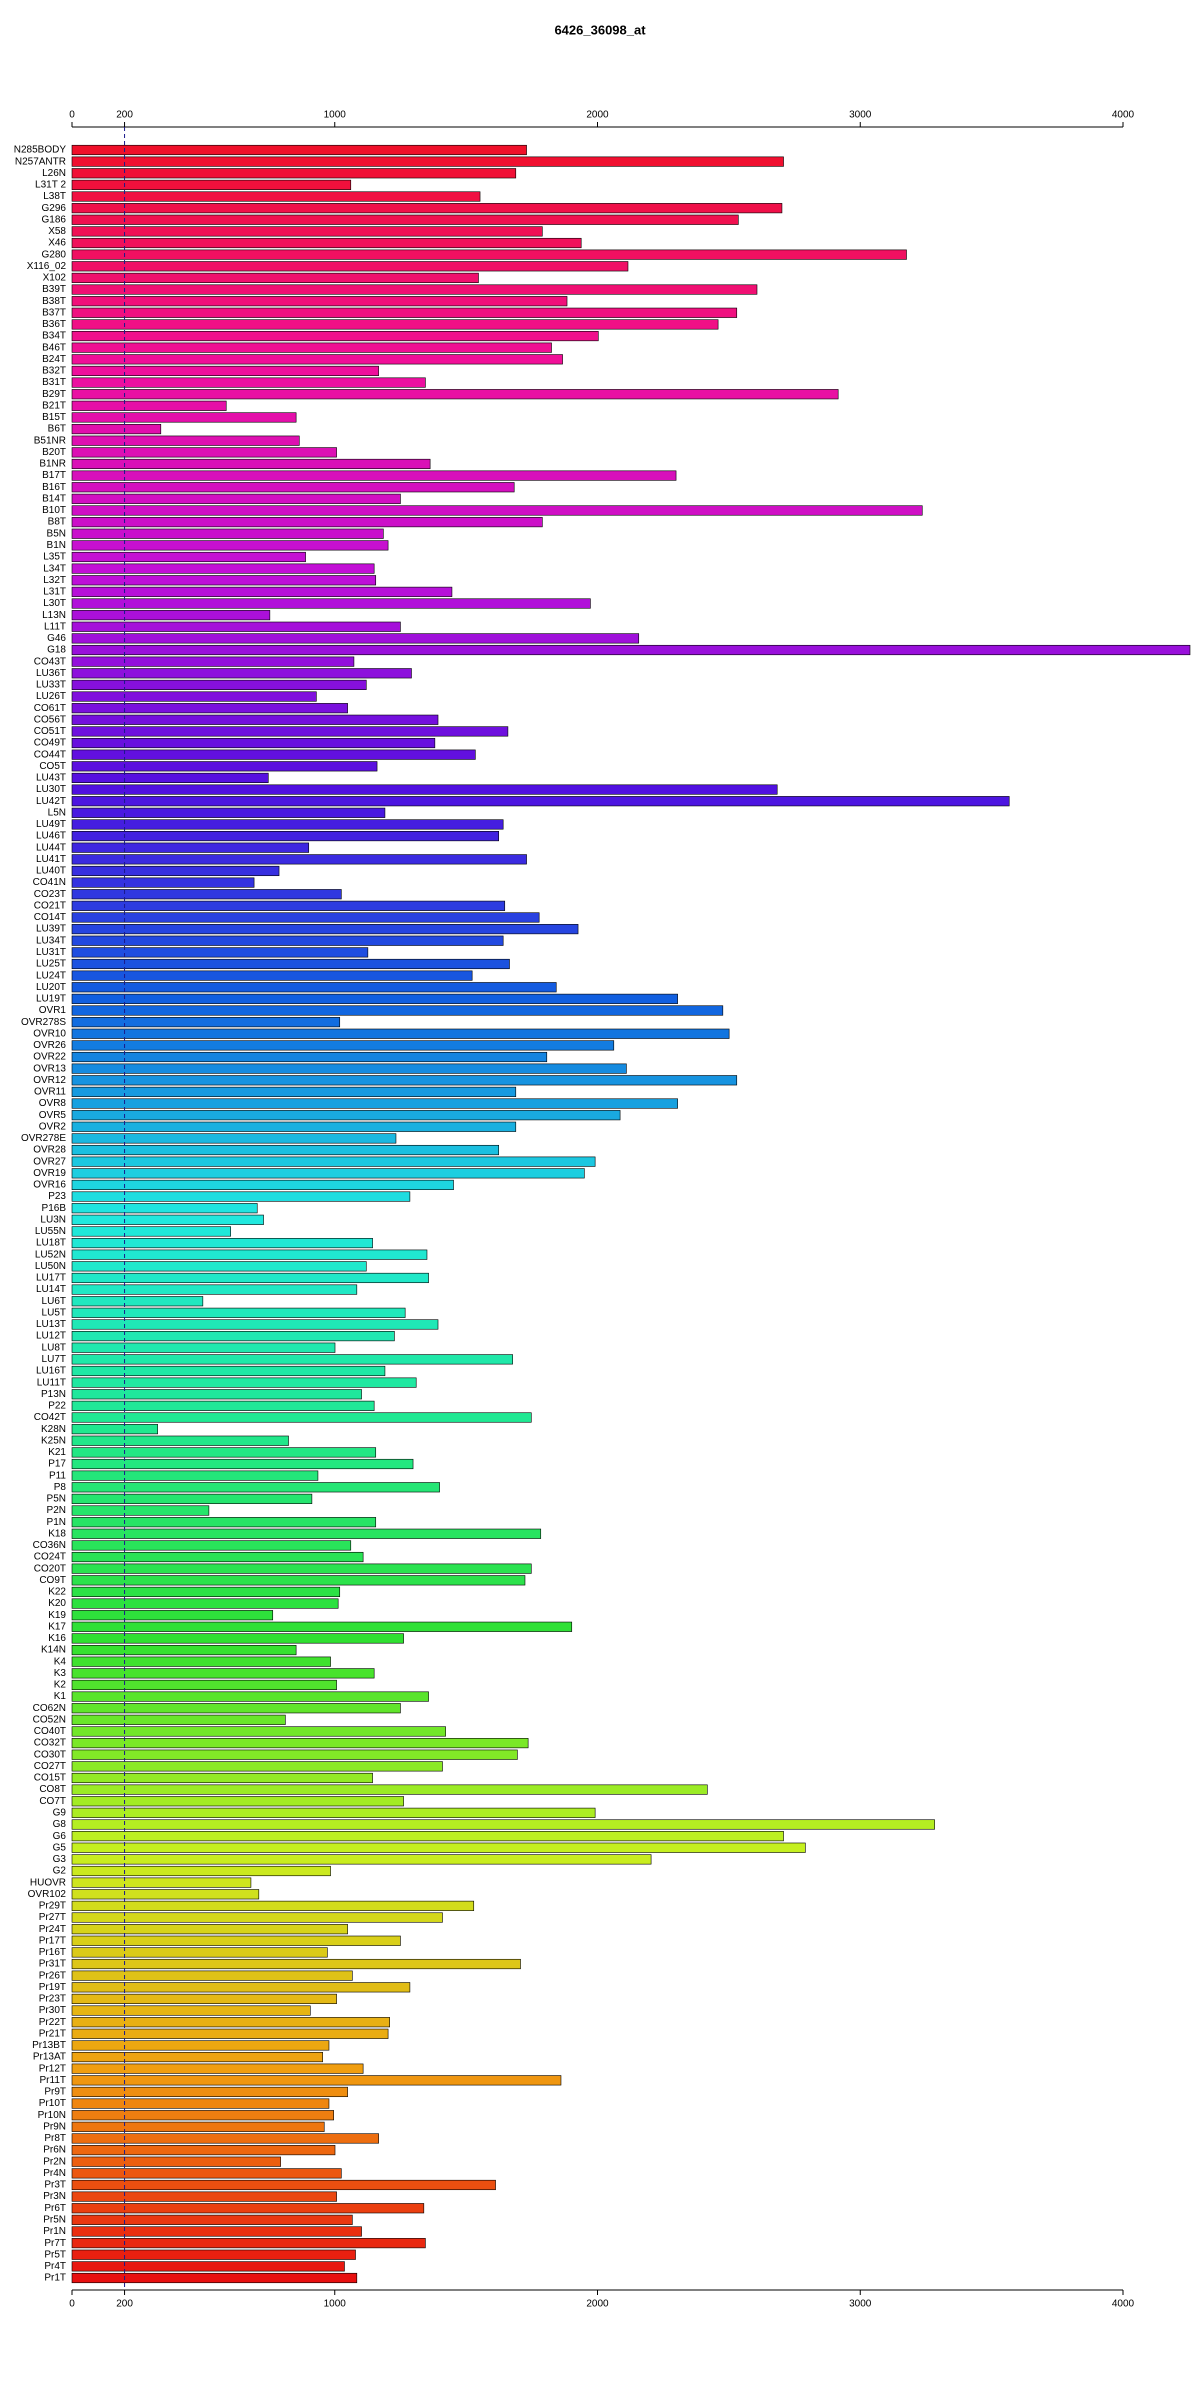 The height and width of the screenshot is (2400, 1200). I want to click on y-tick-label: LU5T, so click(54, 1312).